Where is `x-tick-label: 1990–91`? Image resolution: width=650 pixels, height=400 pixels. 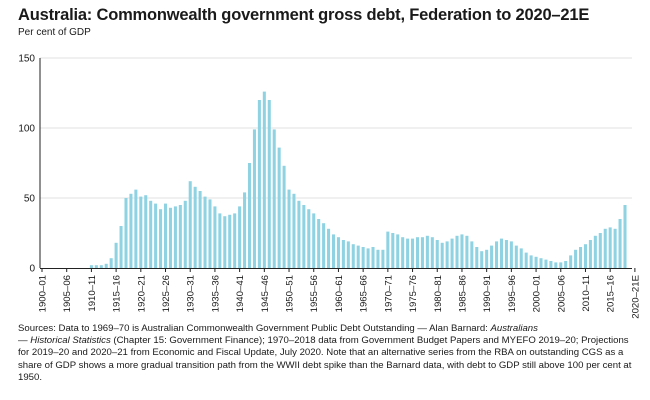 x-tick-label: 1990–91 is located at coordinates (487, 293).